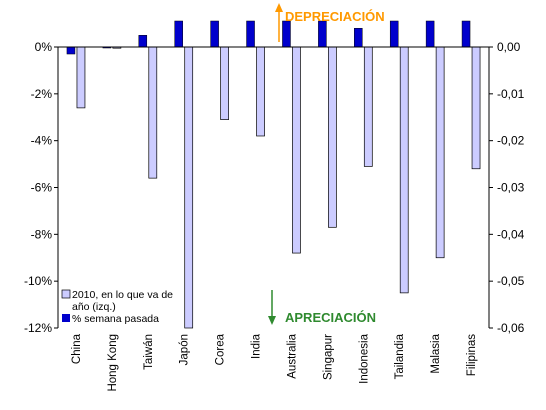 This screenshot has height=410, width=546. I want to click on category-label: Indonesia, so click(364, 358).